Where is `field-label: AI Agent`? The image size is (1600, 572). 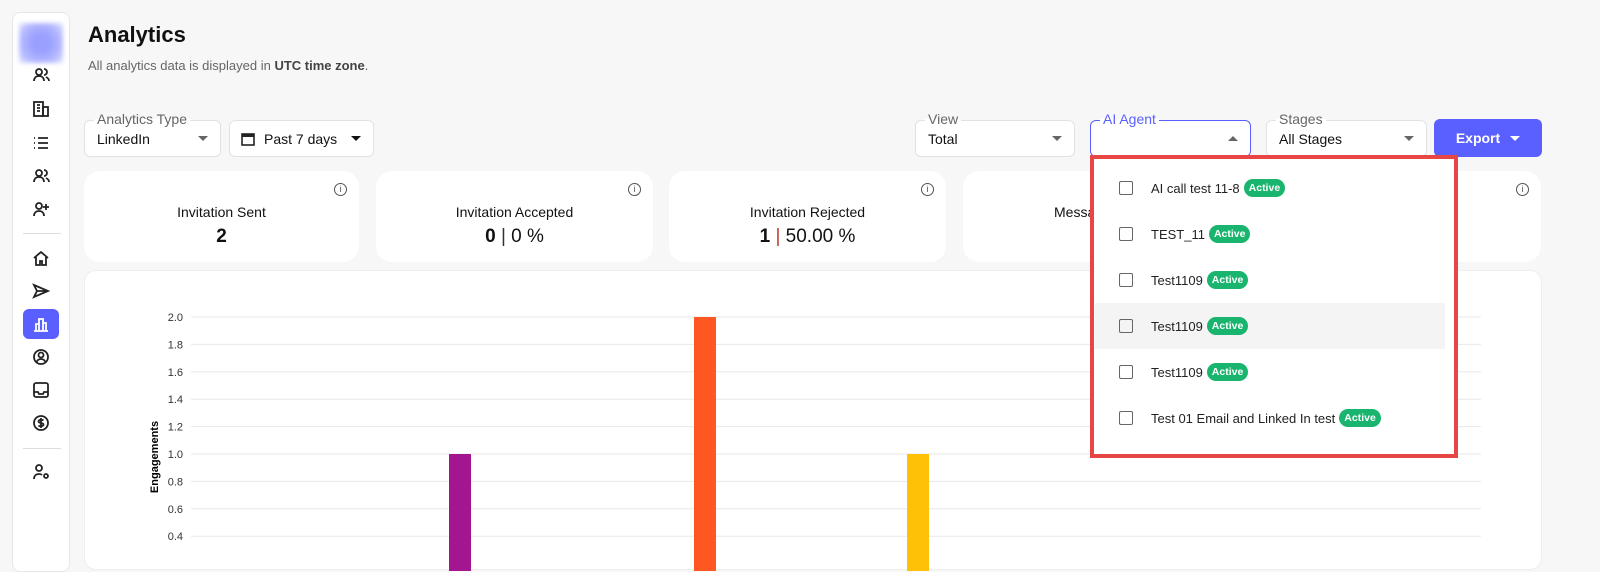 field-label: AI Agent is located at coordinates (1129, 119).